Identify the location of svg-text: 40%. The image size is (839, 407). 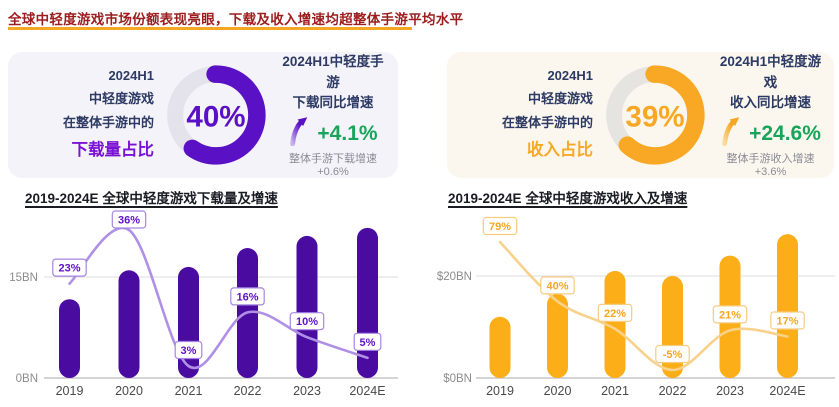
(215, 116).